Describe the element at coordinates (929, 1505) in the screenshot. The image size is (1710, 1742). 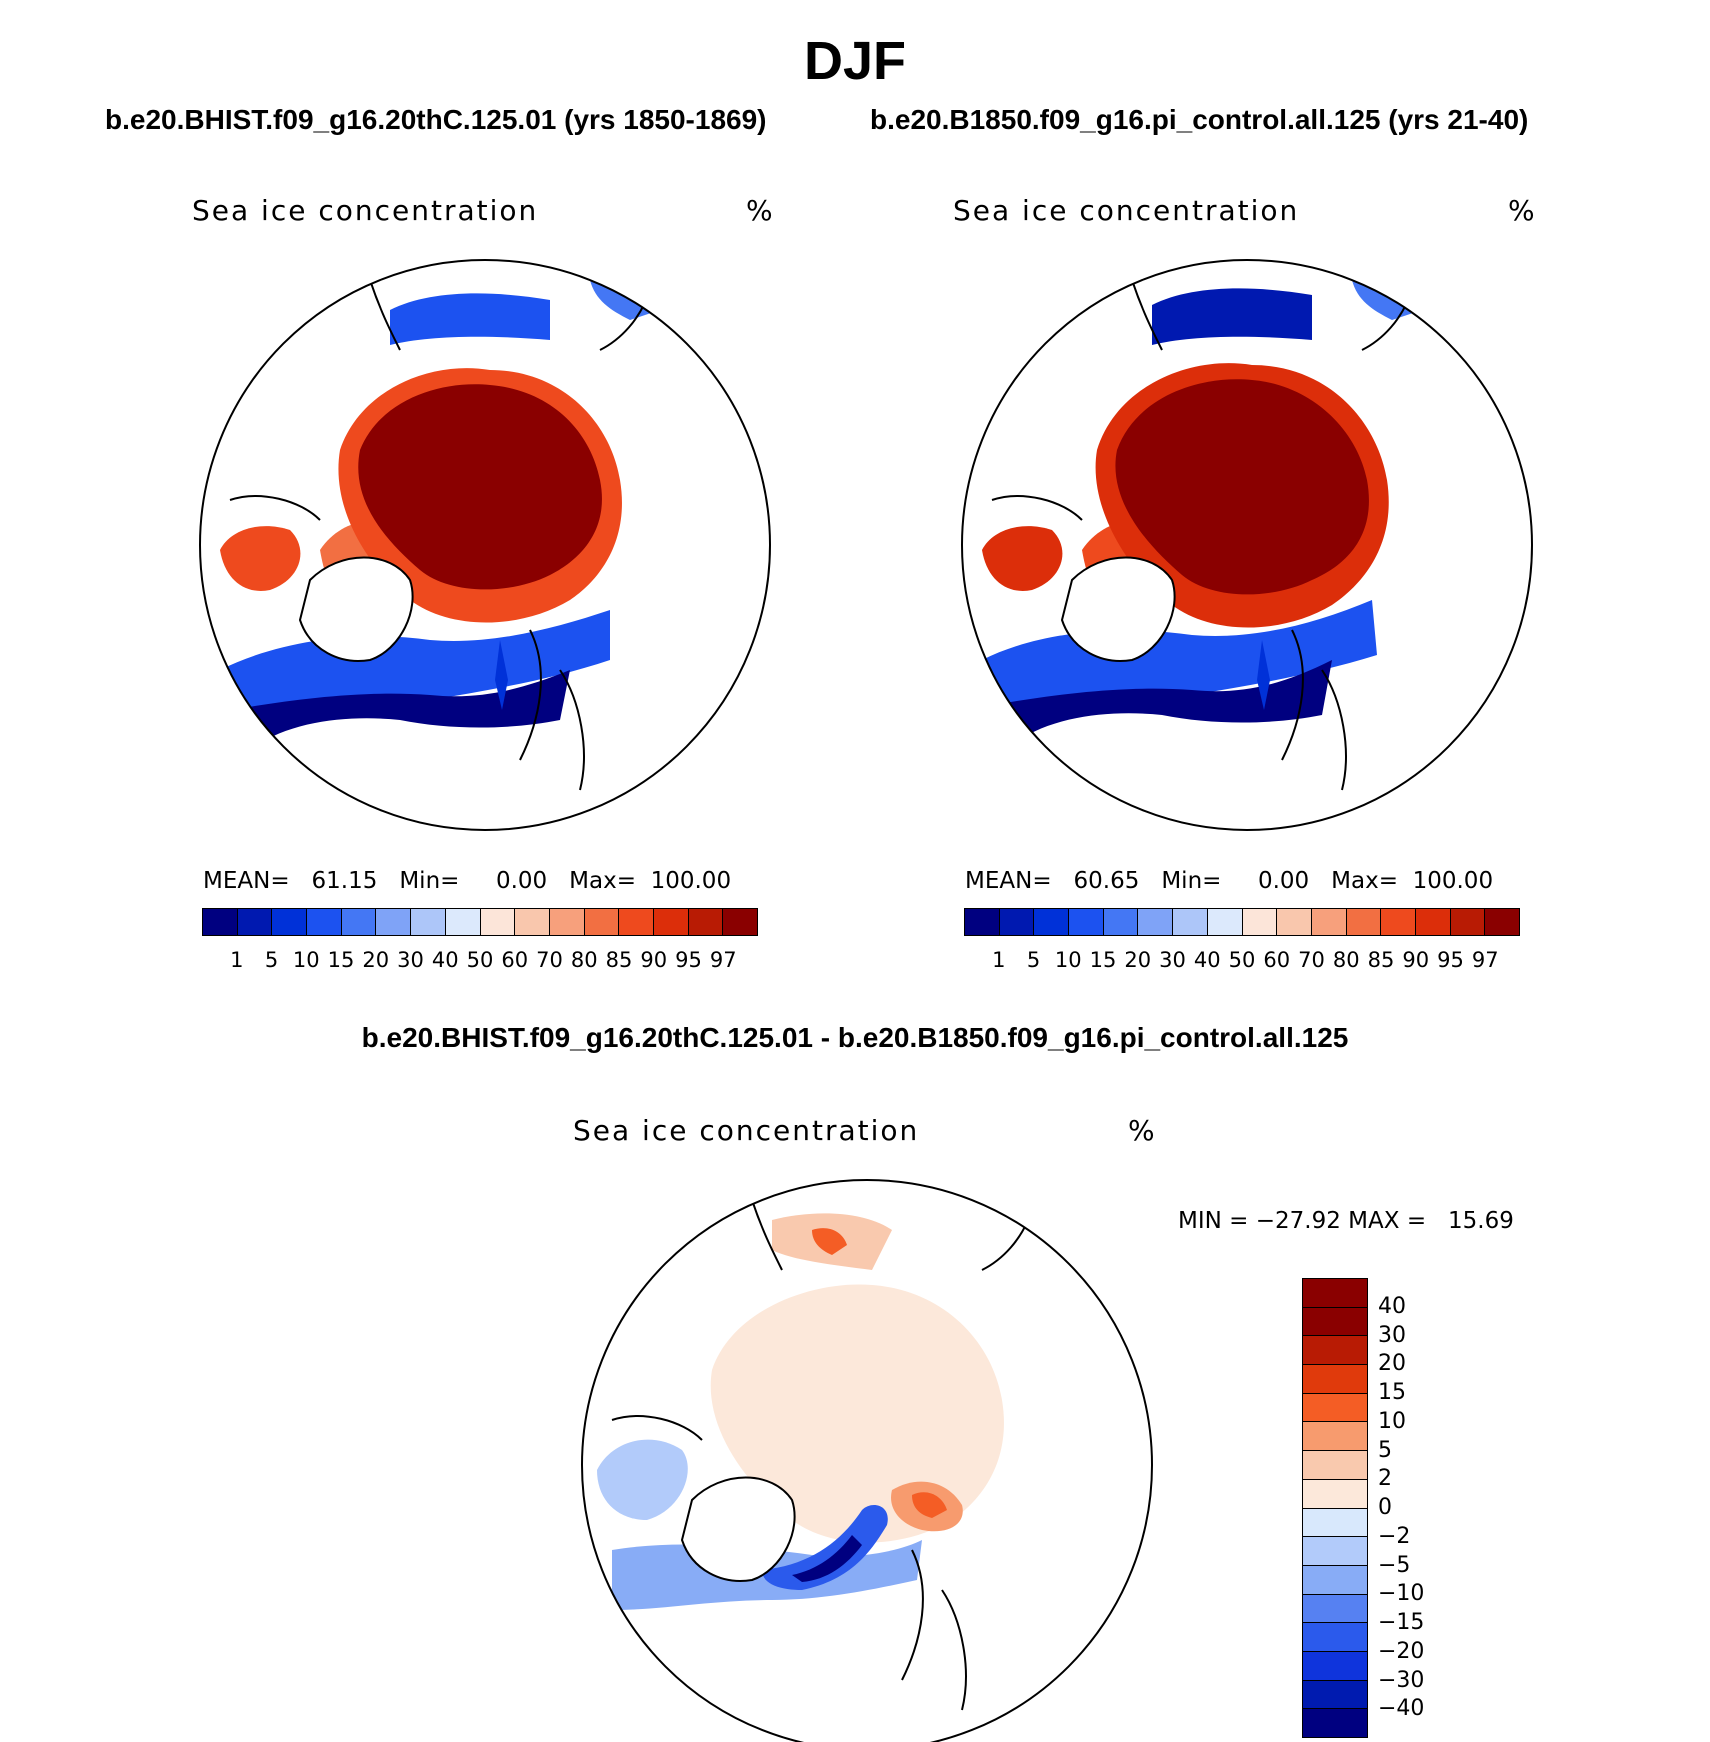
I see `barents-diff-strong` at that location.